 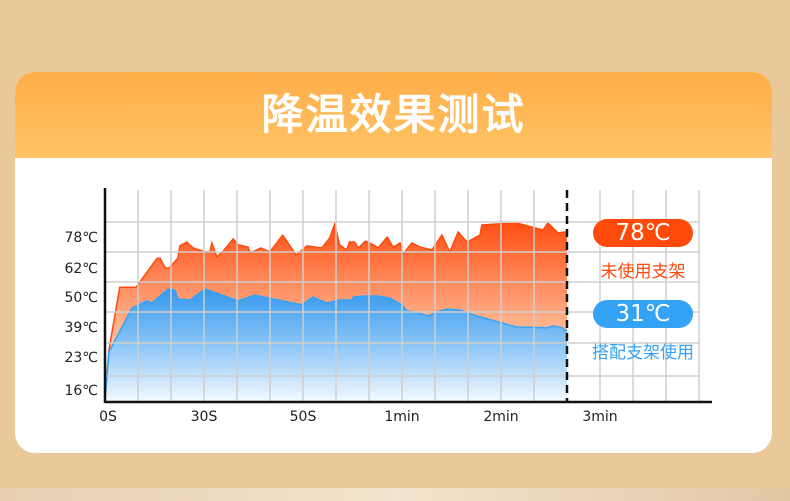 What do you see at coordinates (81, 391) in the screenshot?
I see `y-tick-label: 16℃` at bounding box center [81, 391].